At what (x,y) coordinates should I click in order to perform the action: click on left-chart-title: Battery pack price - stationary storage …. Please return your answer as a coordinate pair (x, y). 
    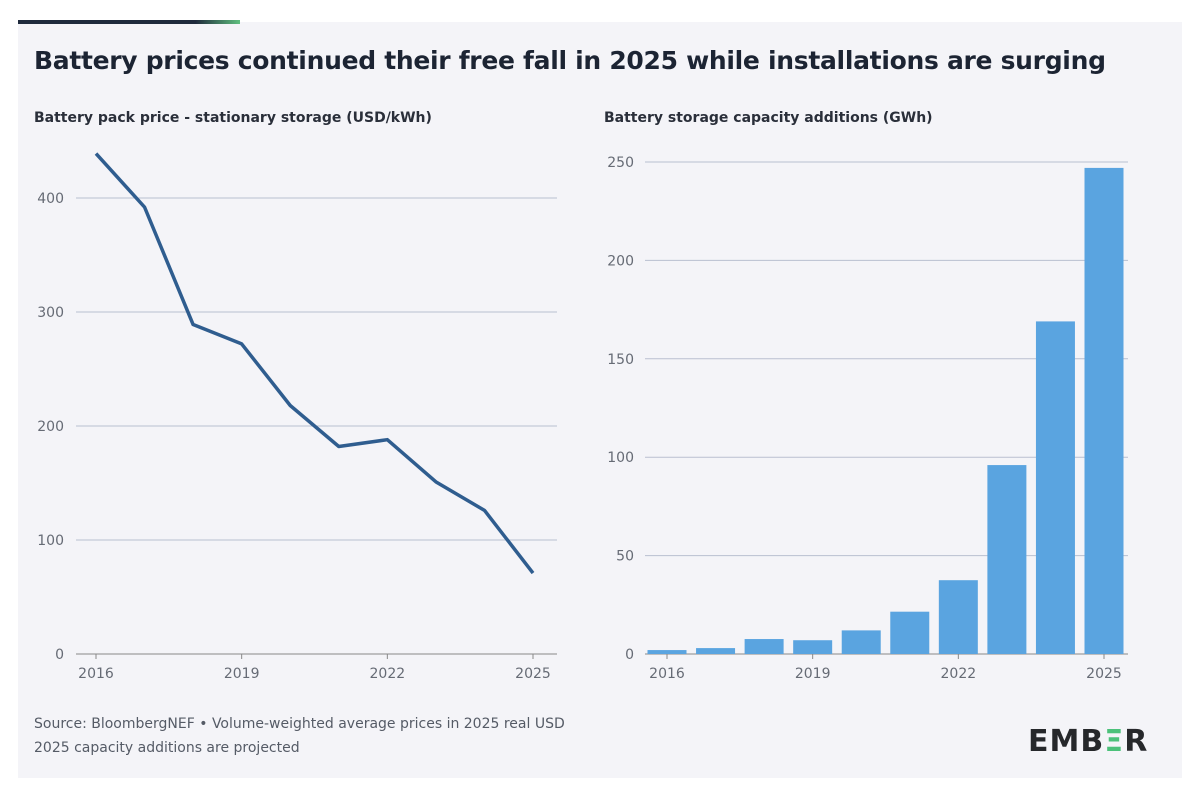
    Looking at the image, I should click on (233, 118).